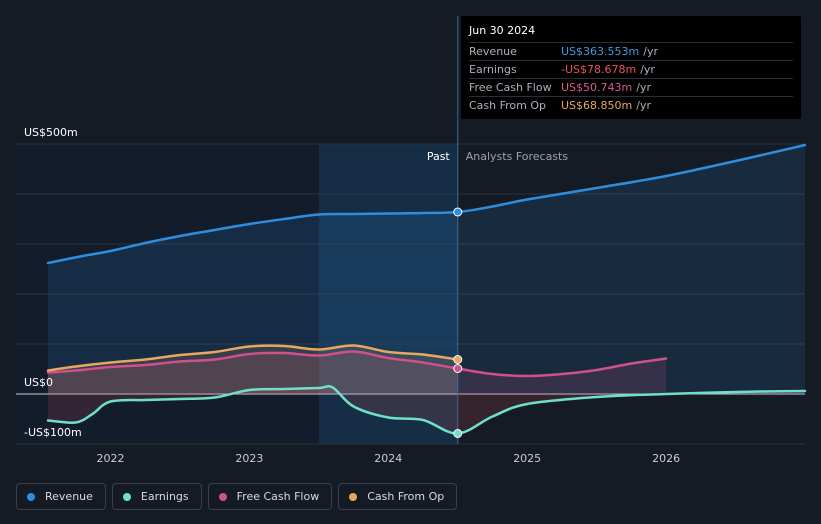  I want to click on tooltip-row-cash-from-op: Cash From Op US$68.850m /yr, so click(631, 105).